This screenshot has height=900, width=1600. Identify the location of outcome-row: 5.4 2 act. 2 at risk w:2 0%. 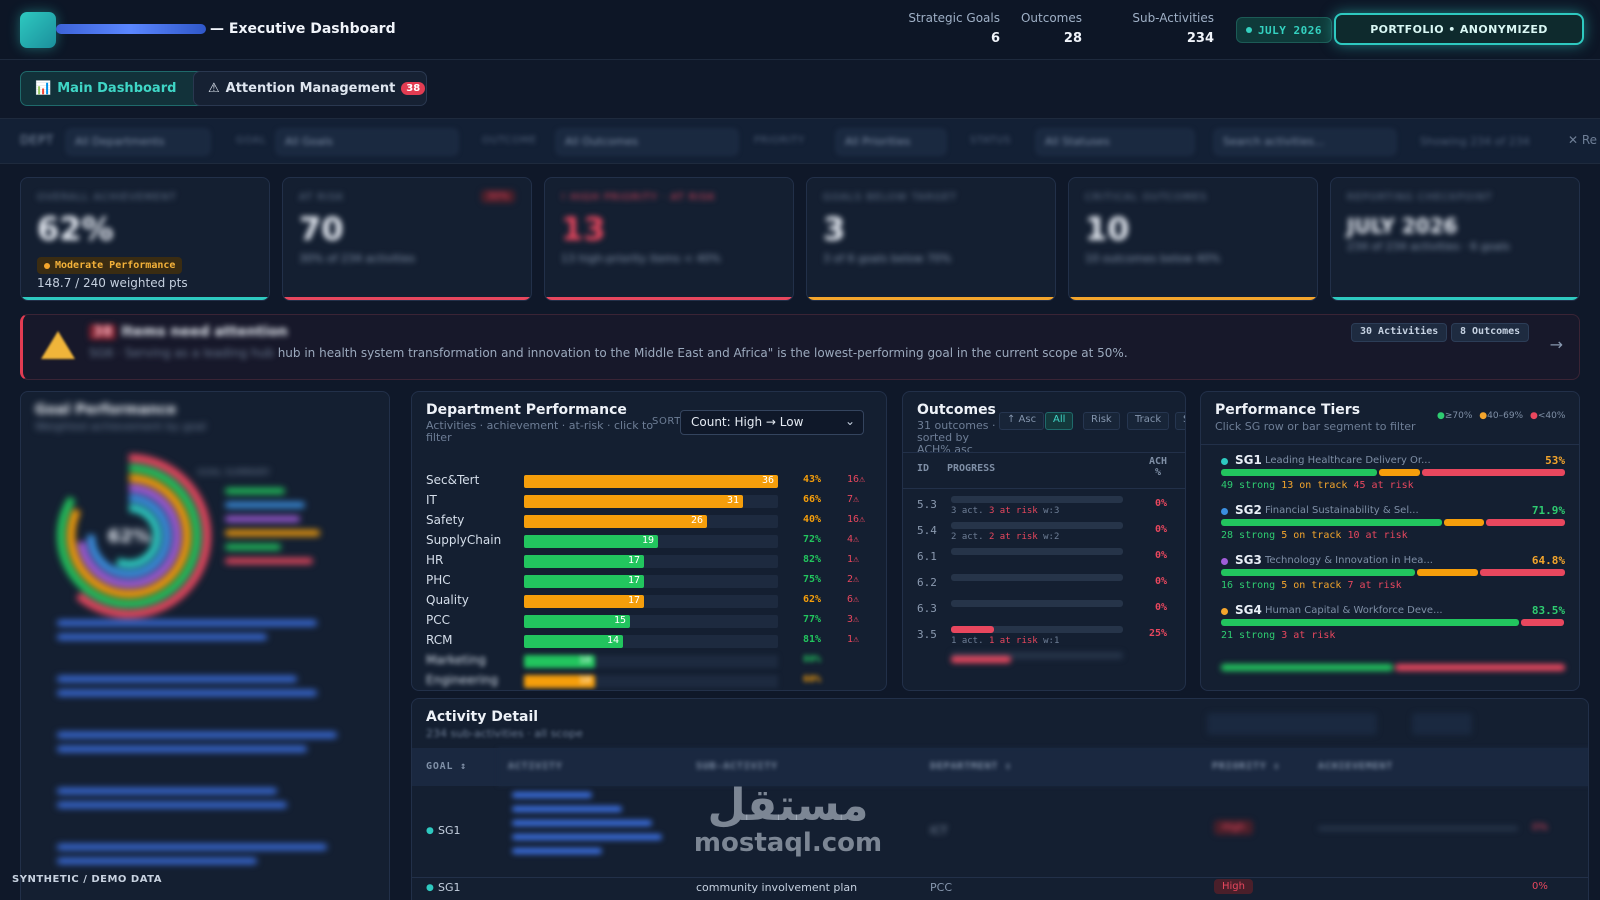
(1042, 531).